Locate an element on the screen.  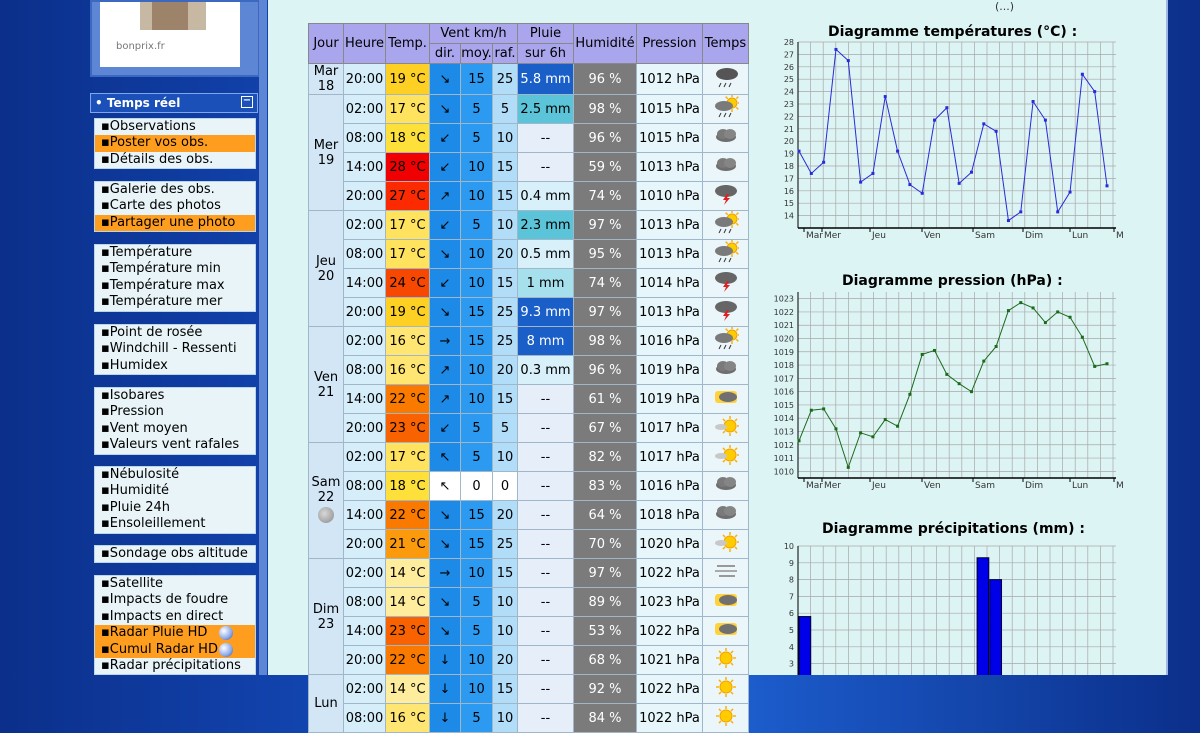
rain-cell: -- is located at coordinates (545, 428).